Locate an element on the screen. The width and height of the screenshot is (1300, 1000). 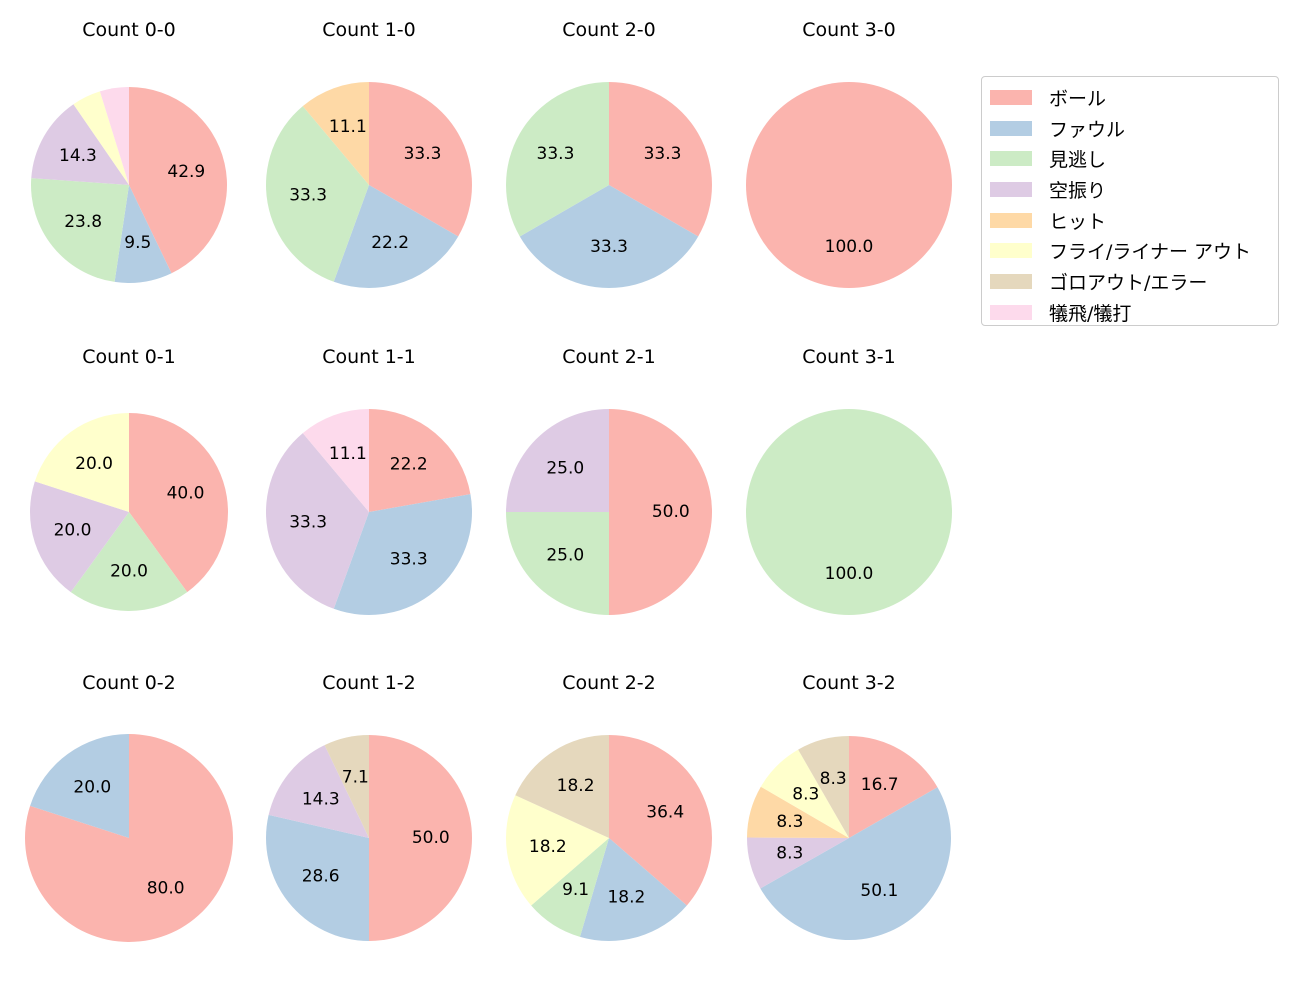
legend-item: ヒット is located at coordinates (1130, 220).